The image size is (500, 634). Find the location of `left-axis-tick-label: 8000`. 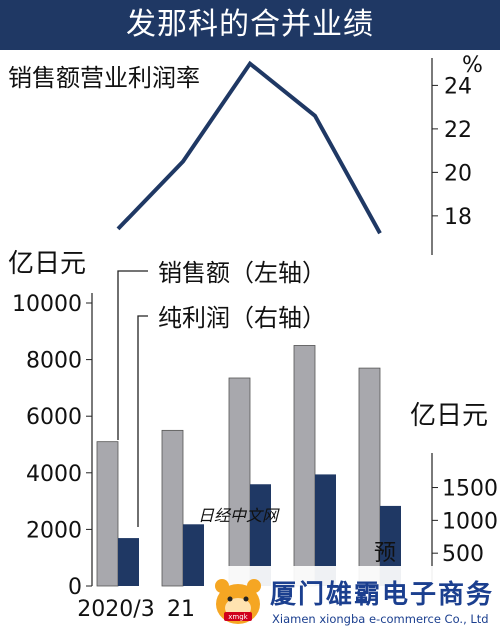

left-axis-tick-label: 8000 is located at coordinates (54, 361).